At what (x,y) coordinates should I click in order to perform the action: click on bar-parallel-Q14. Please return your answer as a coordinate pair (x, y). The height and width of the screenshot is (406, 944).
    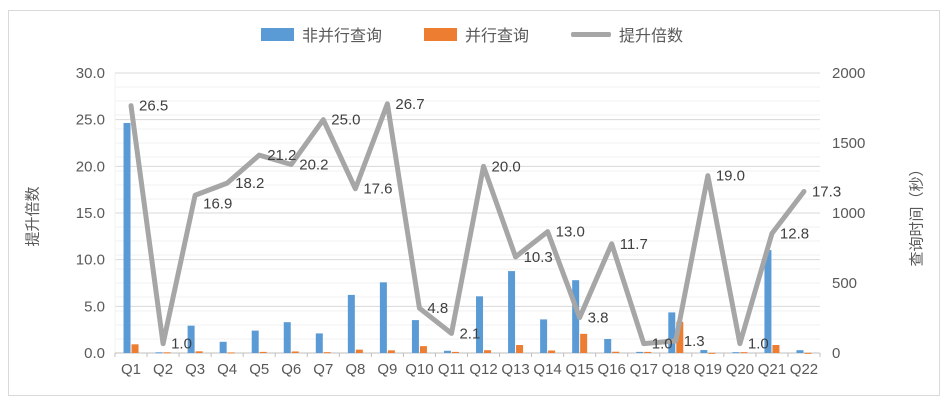
    Looking at the image, I should click on (552, 351).